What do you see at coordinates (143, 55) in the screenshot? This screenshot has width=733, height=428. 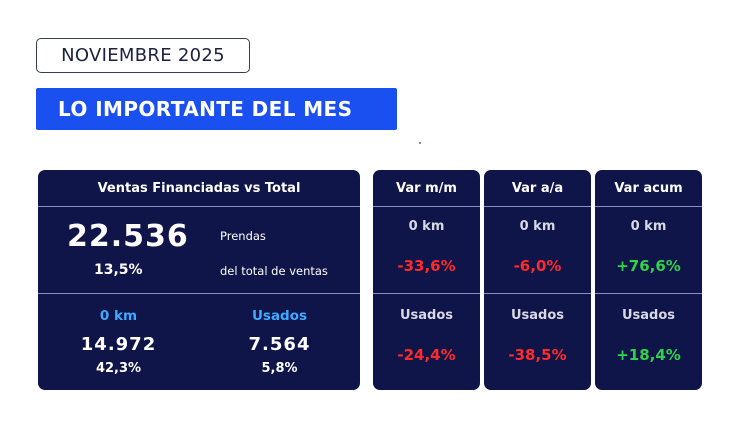 I see `date-label: NOVIEMBRE 2025` at bounding box center [143, 55].